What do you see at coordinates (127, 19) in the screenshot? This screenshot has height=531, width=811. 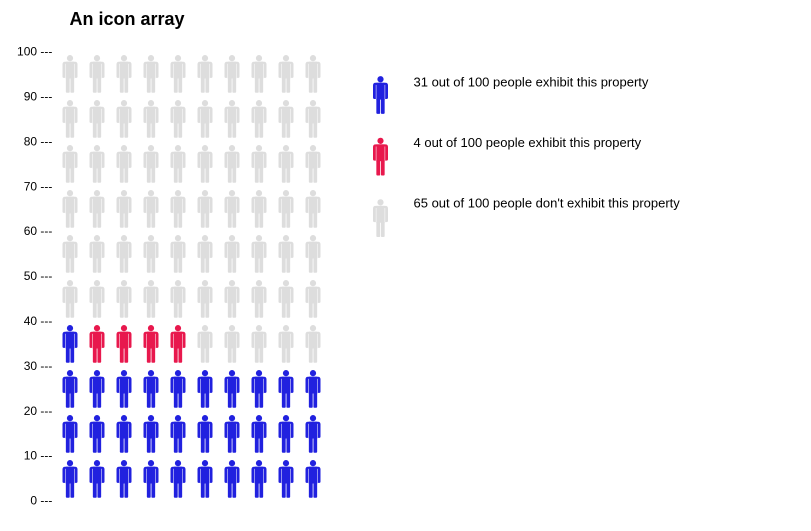 I see `svg-text: An icon array` at bounding box center [127, 19].